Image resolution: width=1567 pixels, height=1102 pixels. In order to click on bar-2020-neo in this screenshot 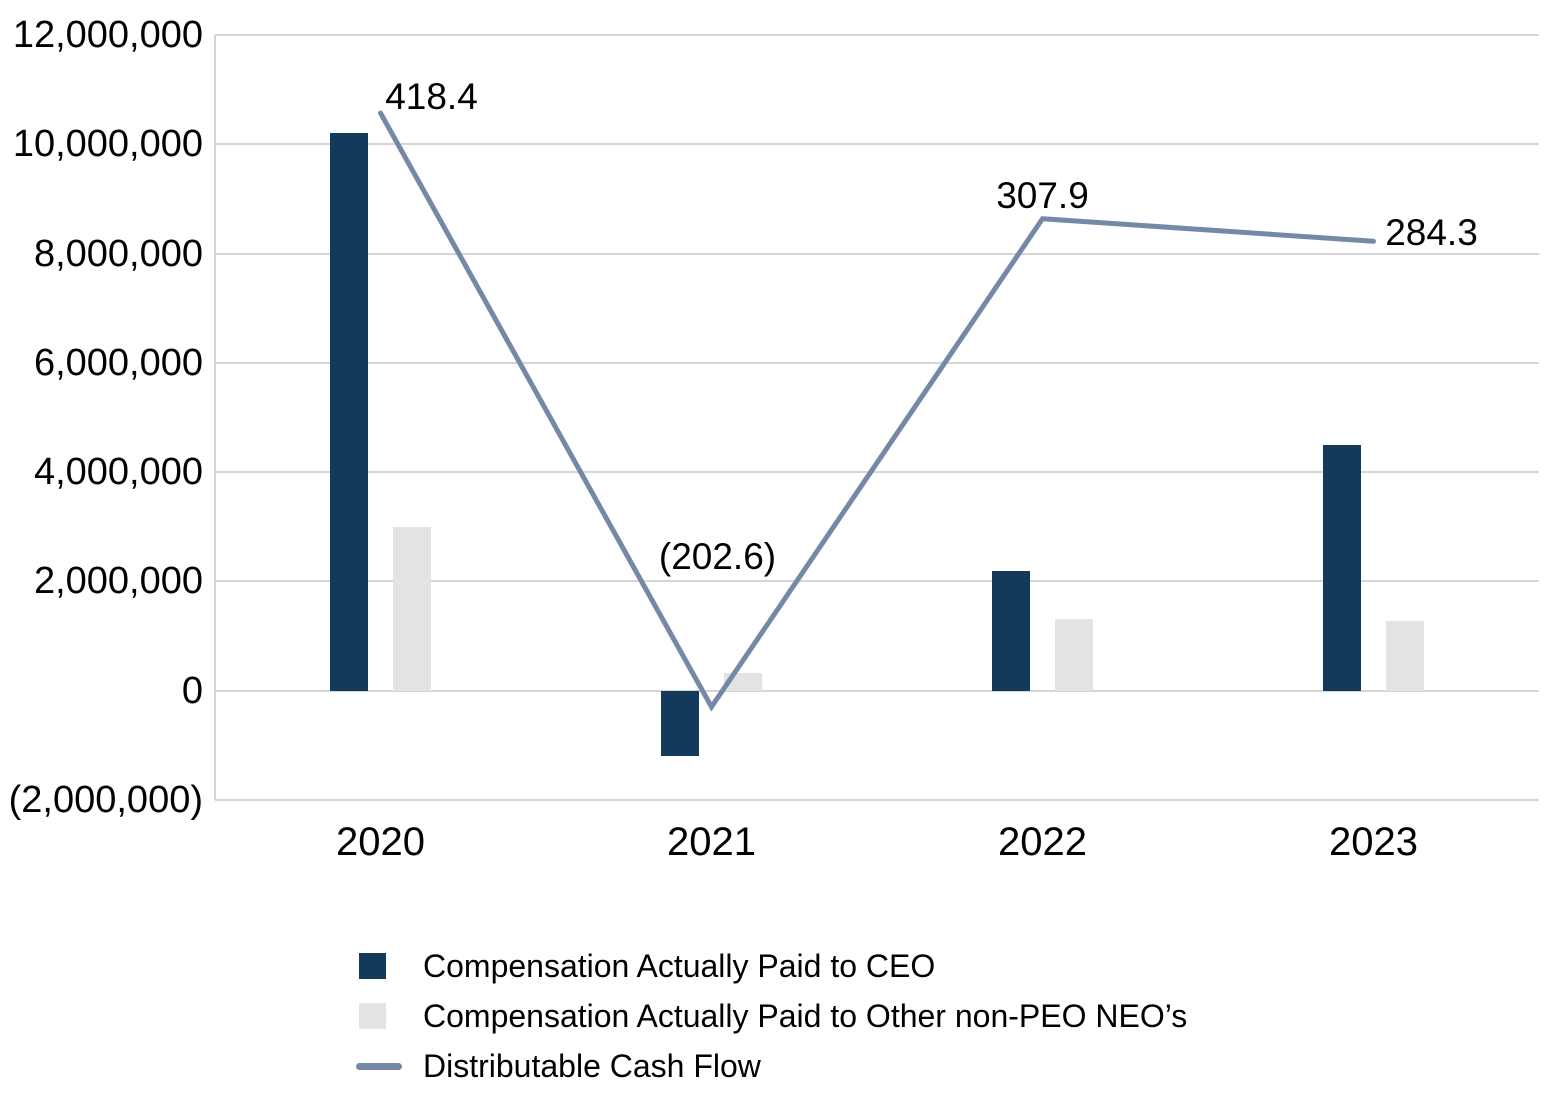, I will do `click(412, 608)`.